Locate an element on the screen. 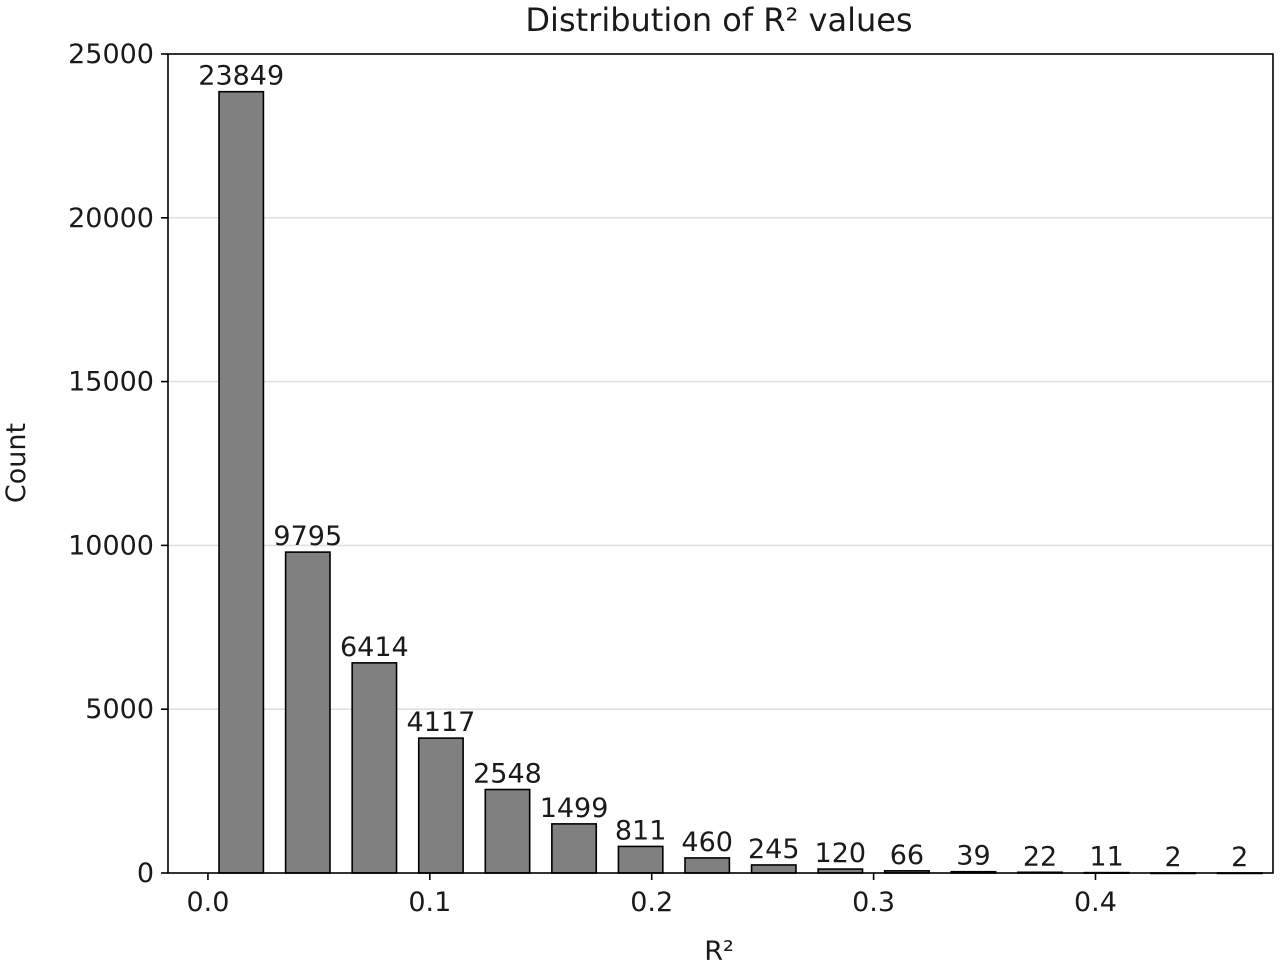  bar-value-label: 23849 is located at coordinates (241, 76).